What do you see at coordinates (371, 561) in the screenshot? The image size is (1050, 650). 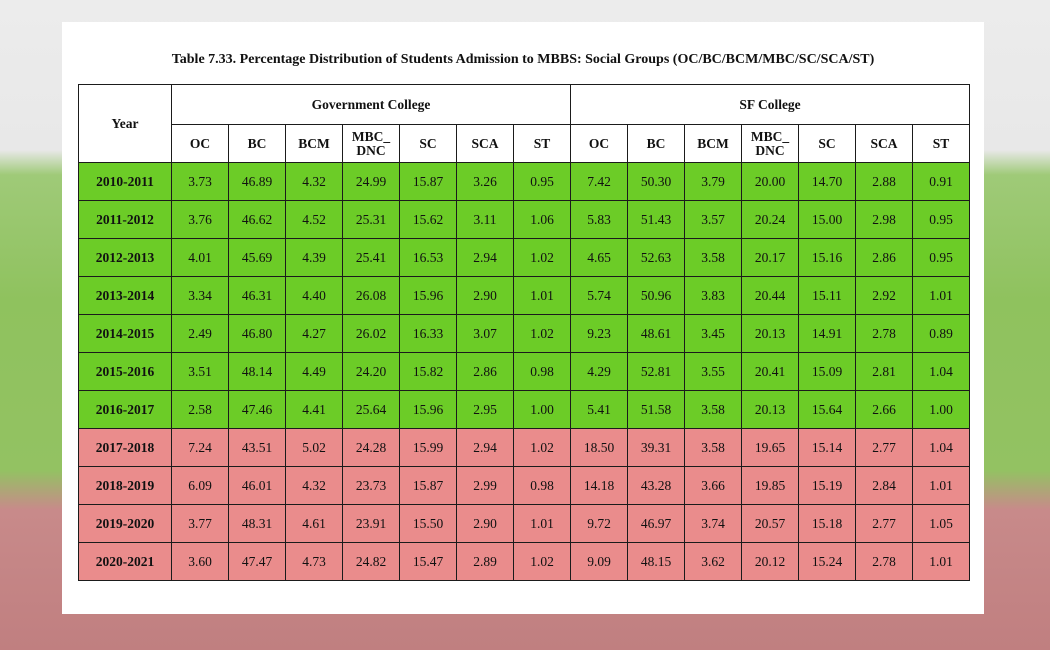 I see `gov-value-cell: 24.82` at bounding box center [371, 561].